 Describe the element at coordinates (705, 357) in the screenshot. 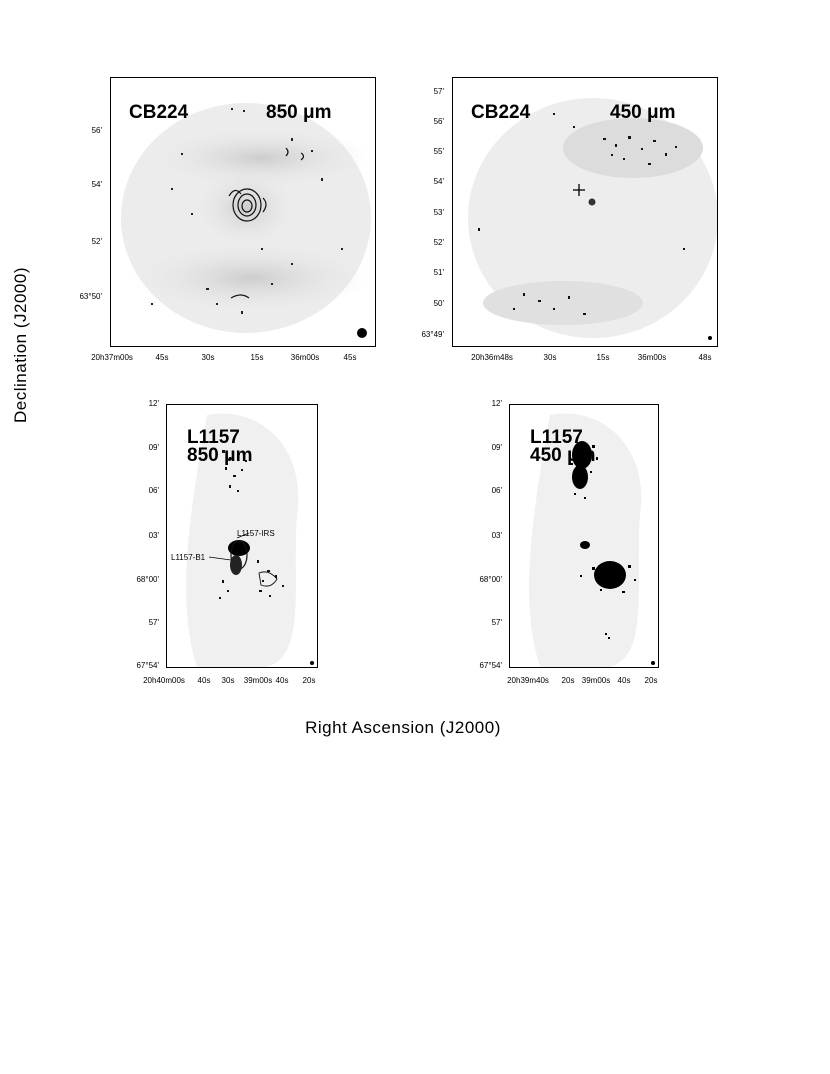

I see `cb224-450-xtick: 48s` at that location.